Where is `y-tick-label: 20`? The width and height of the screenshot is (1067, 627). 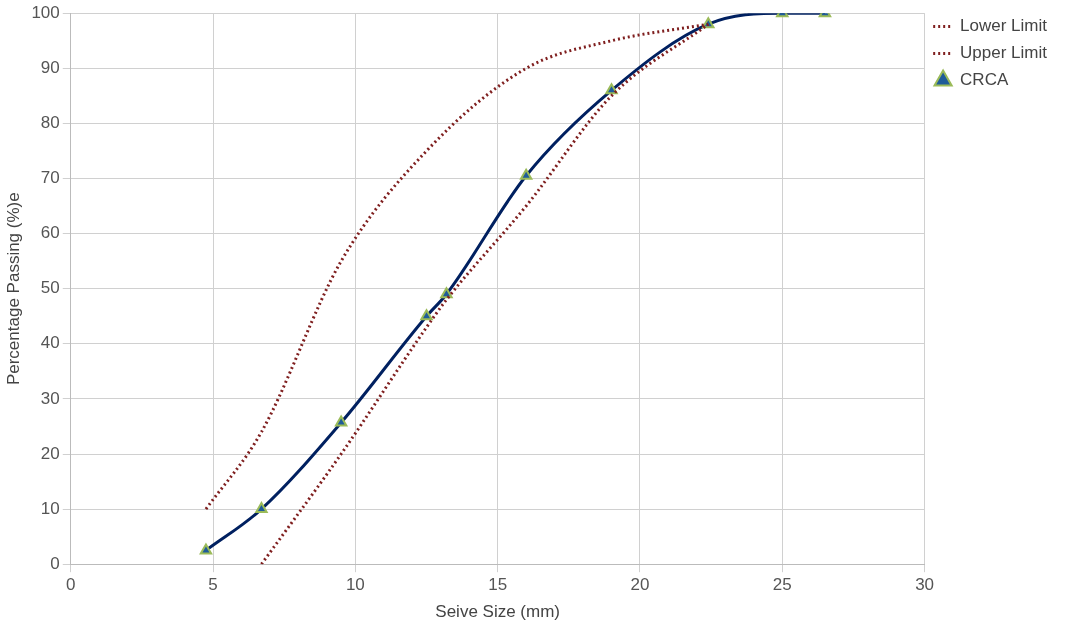 y-tick-label: 20 is located at coordinates (50, 453).